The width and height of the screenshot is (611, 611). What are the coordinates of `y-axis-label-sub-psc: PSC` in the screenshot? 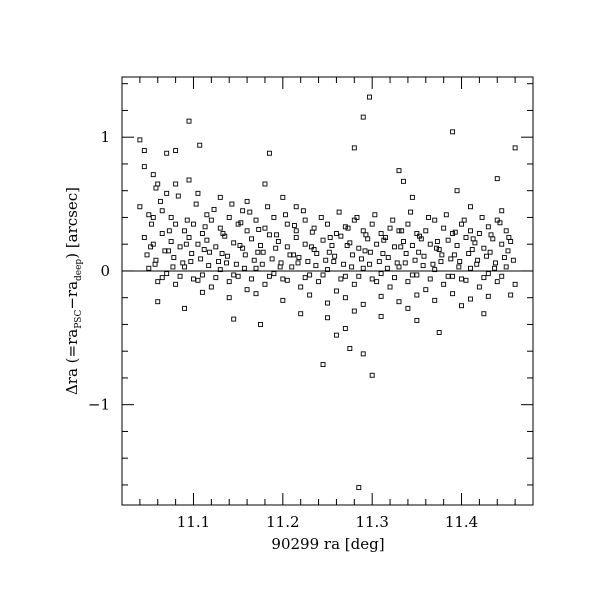 It's located at (79, 319).